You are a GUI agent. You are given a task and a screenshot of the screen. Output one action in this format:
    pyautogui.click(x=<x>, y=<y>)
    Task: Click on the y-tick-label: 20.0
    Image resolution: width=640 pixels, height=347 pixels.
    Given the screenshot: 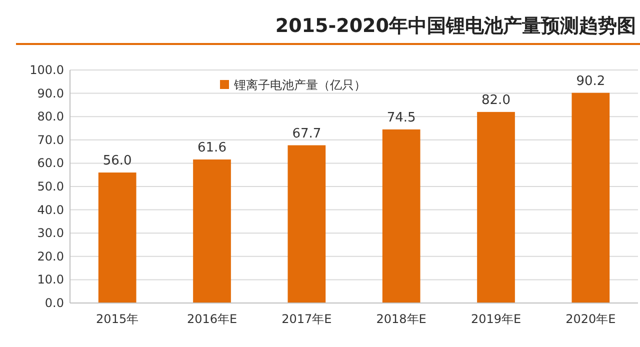 What is the action you would take?
    pyautogui.click(x=50, y=256)
    